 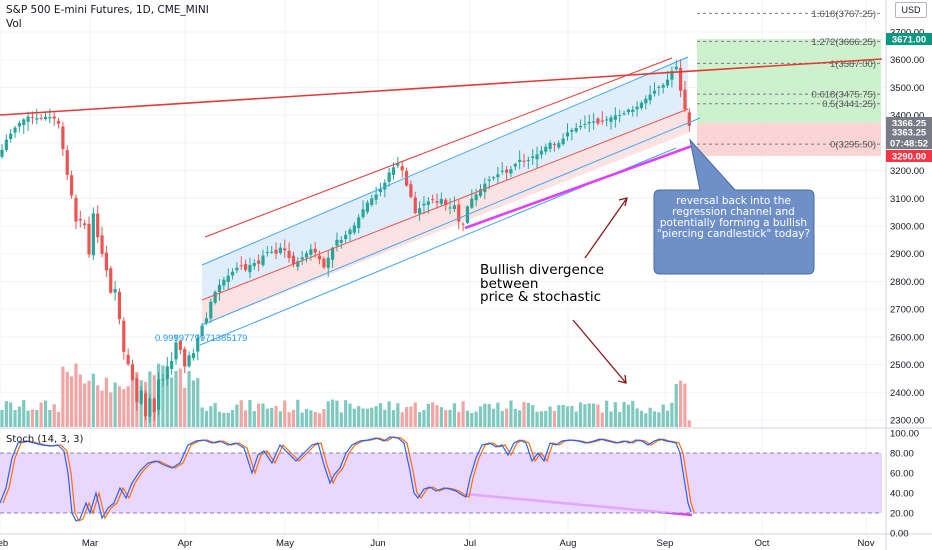 What do you see at coordinates (578, 187) in the screenshot?
I see `price-divergence-line` at bounding box center [578, 187].